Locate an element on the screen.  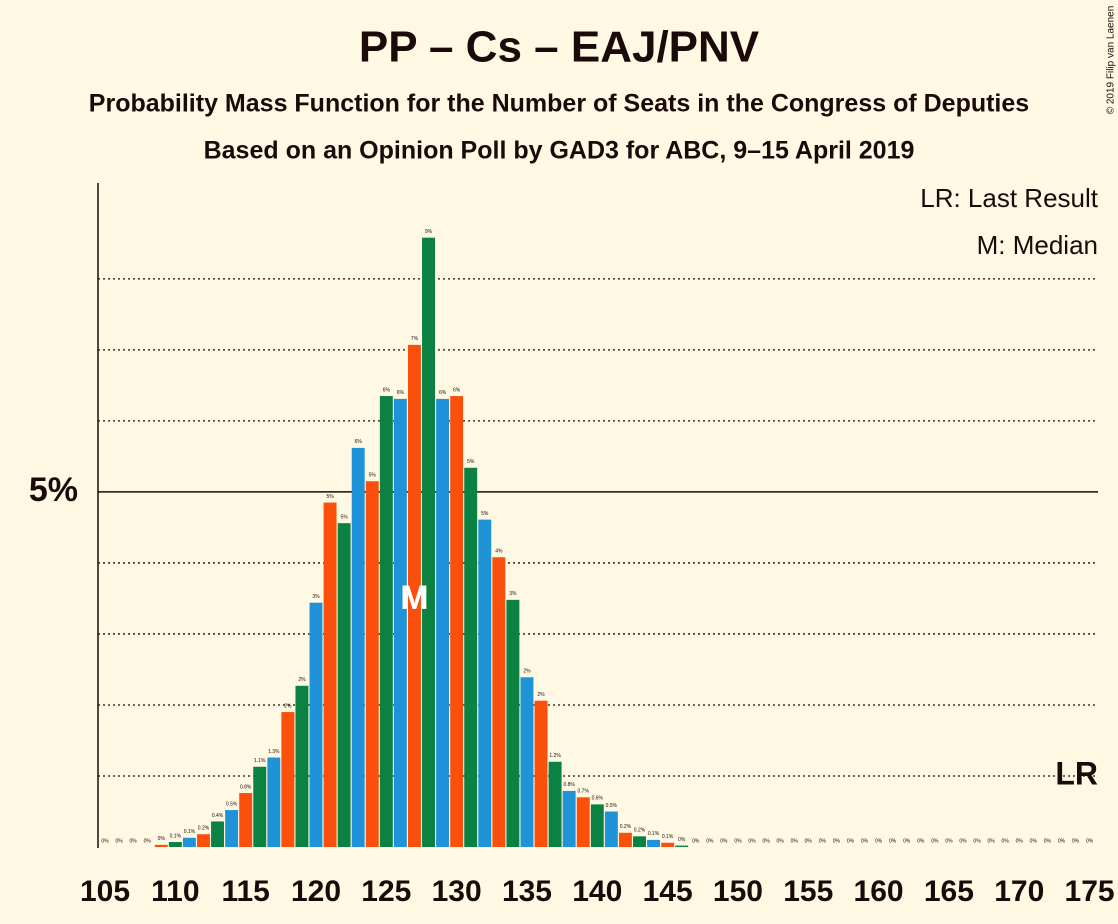
x-tick-label: 135 is located at coordinates (527, 891).